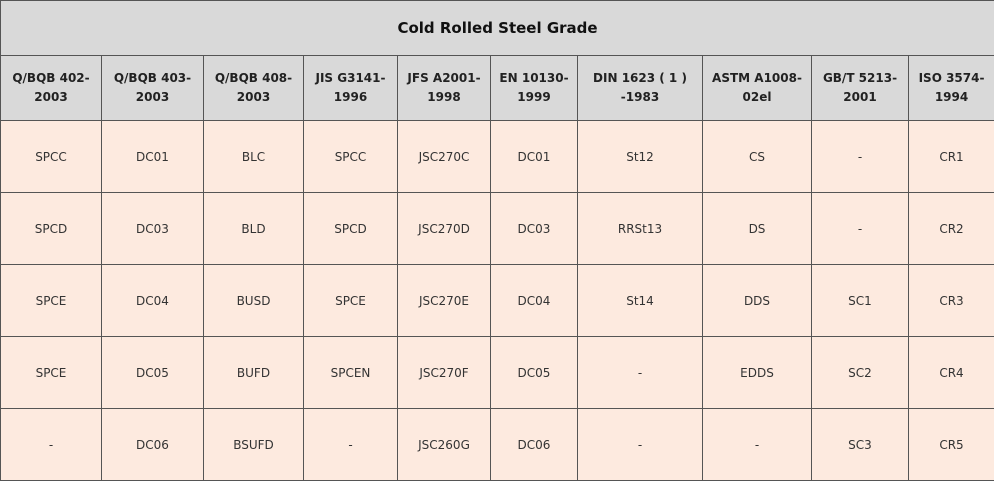 The height and width of the screenshot is (481, 994). I want to click on table-cell: DS, so click(757, 228).